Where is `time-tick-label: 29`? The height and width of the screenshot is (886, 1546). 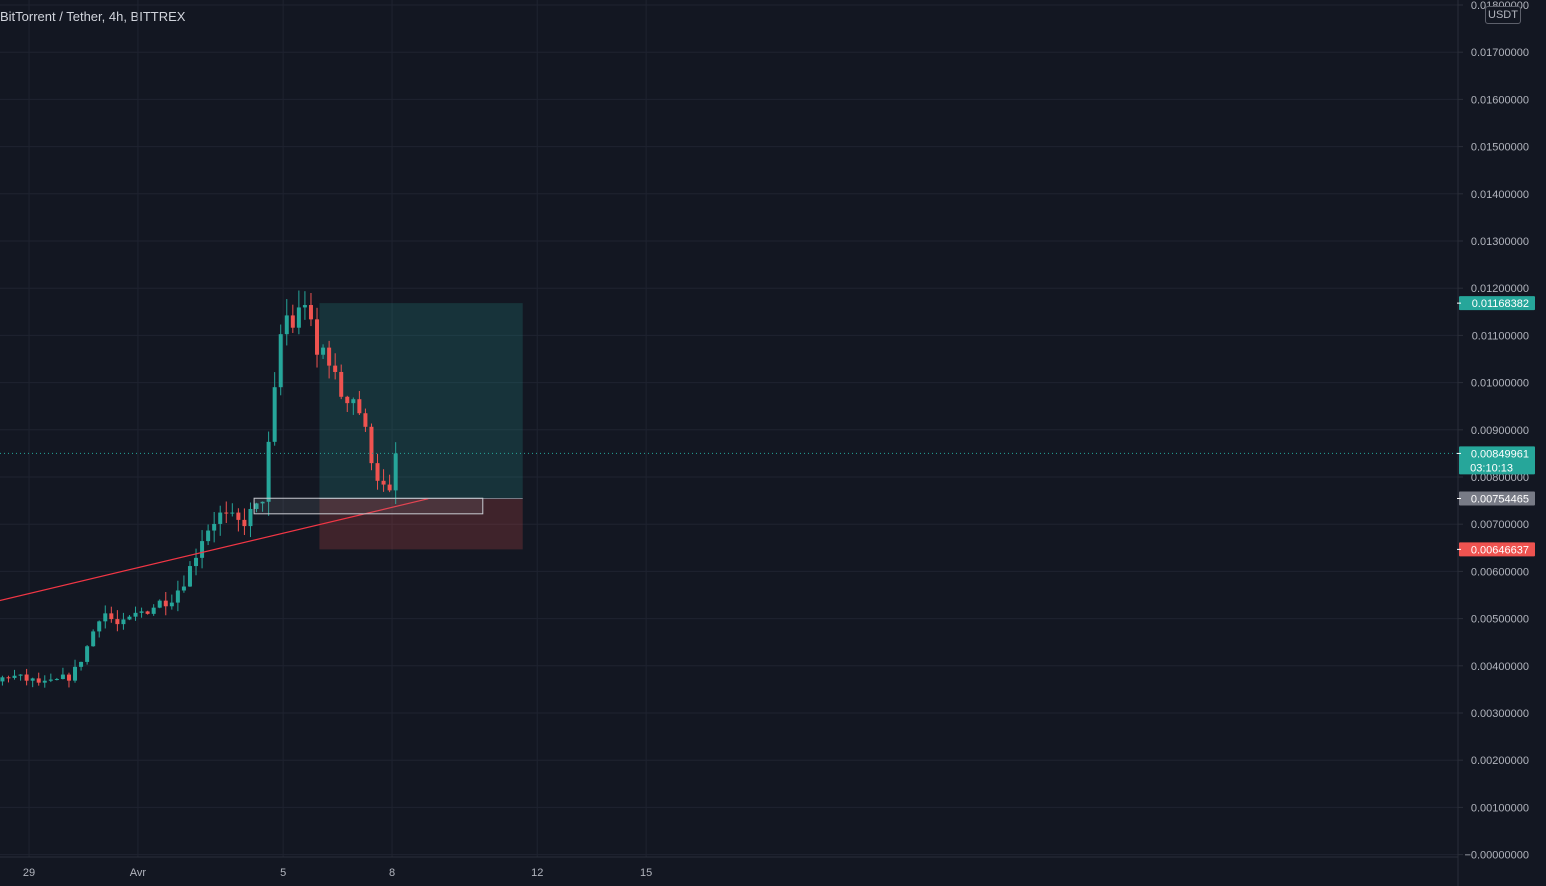
time-tick-label: 29 is located at coordinates (29, 873).